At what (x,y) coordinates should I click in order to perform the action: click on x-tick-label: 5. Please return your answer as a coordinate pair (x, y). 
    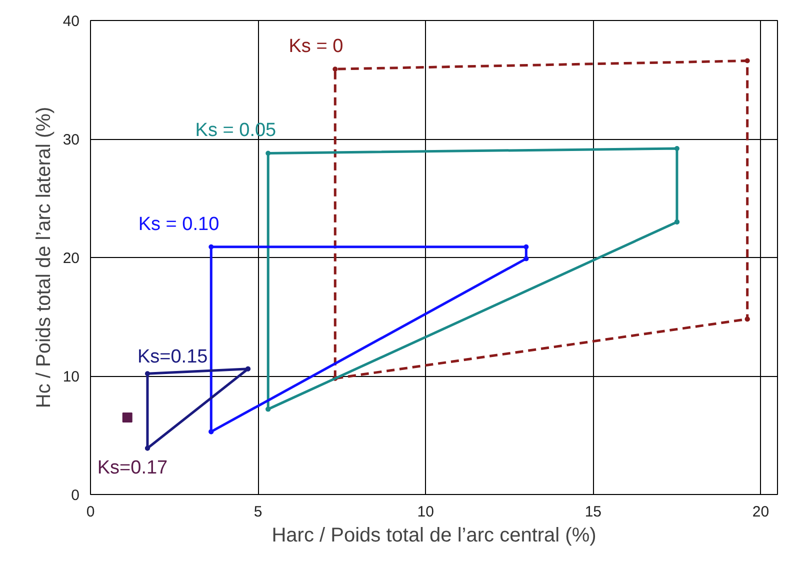
    Looking at the image, I should click on (258, 512).